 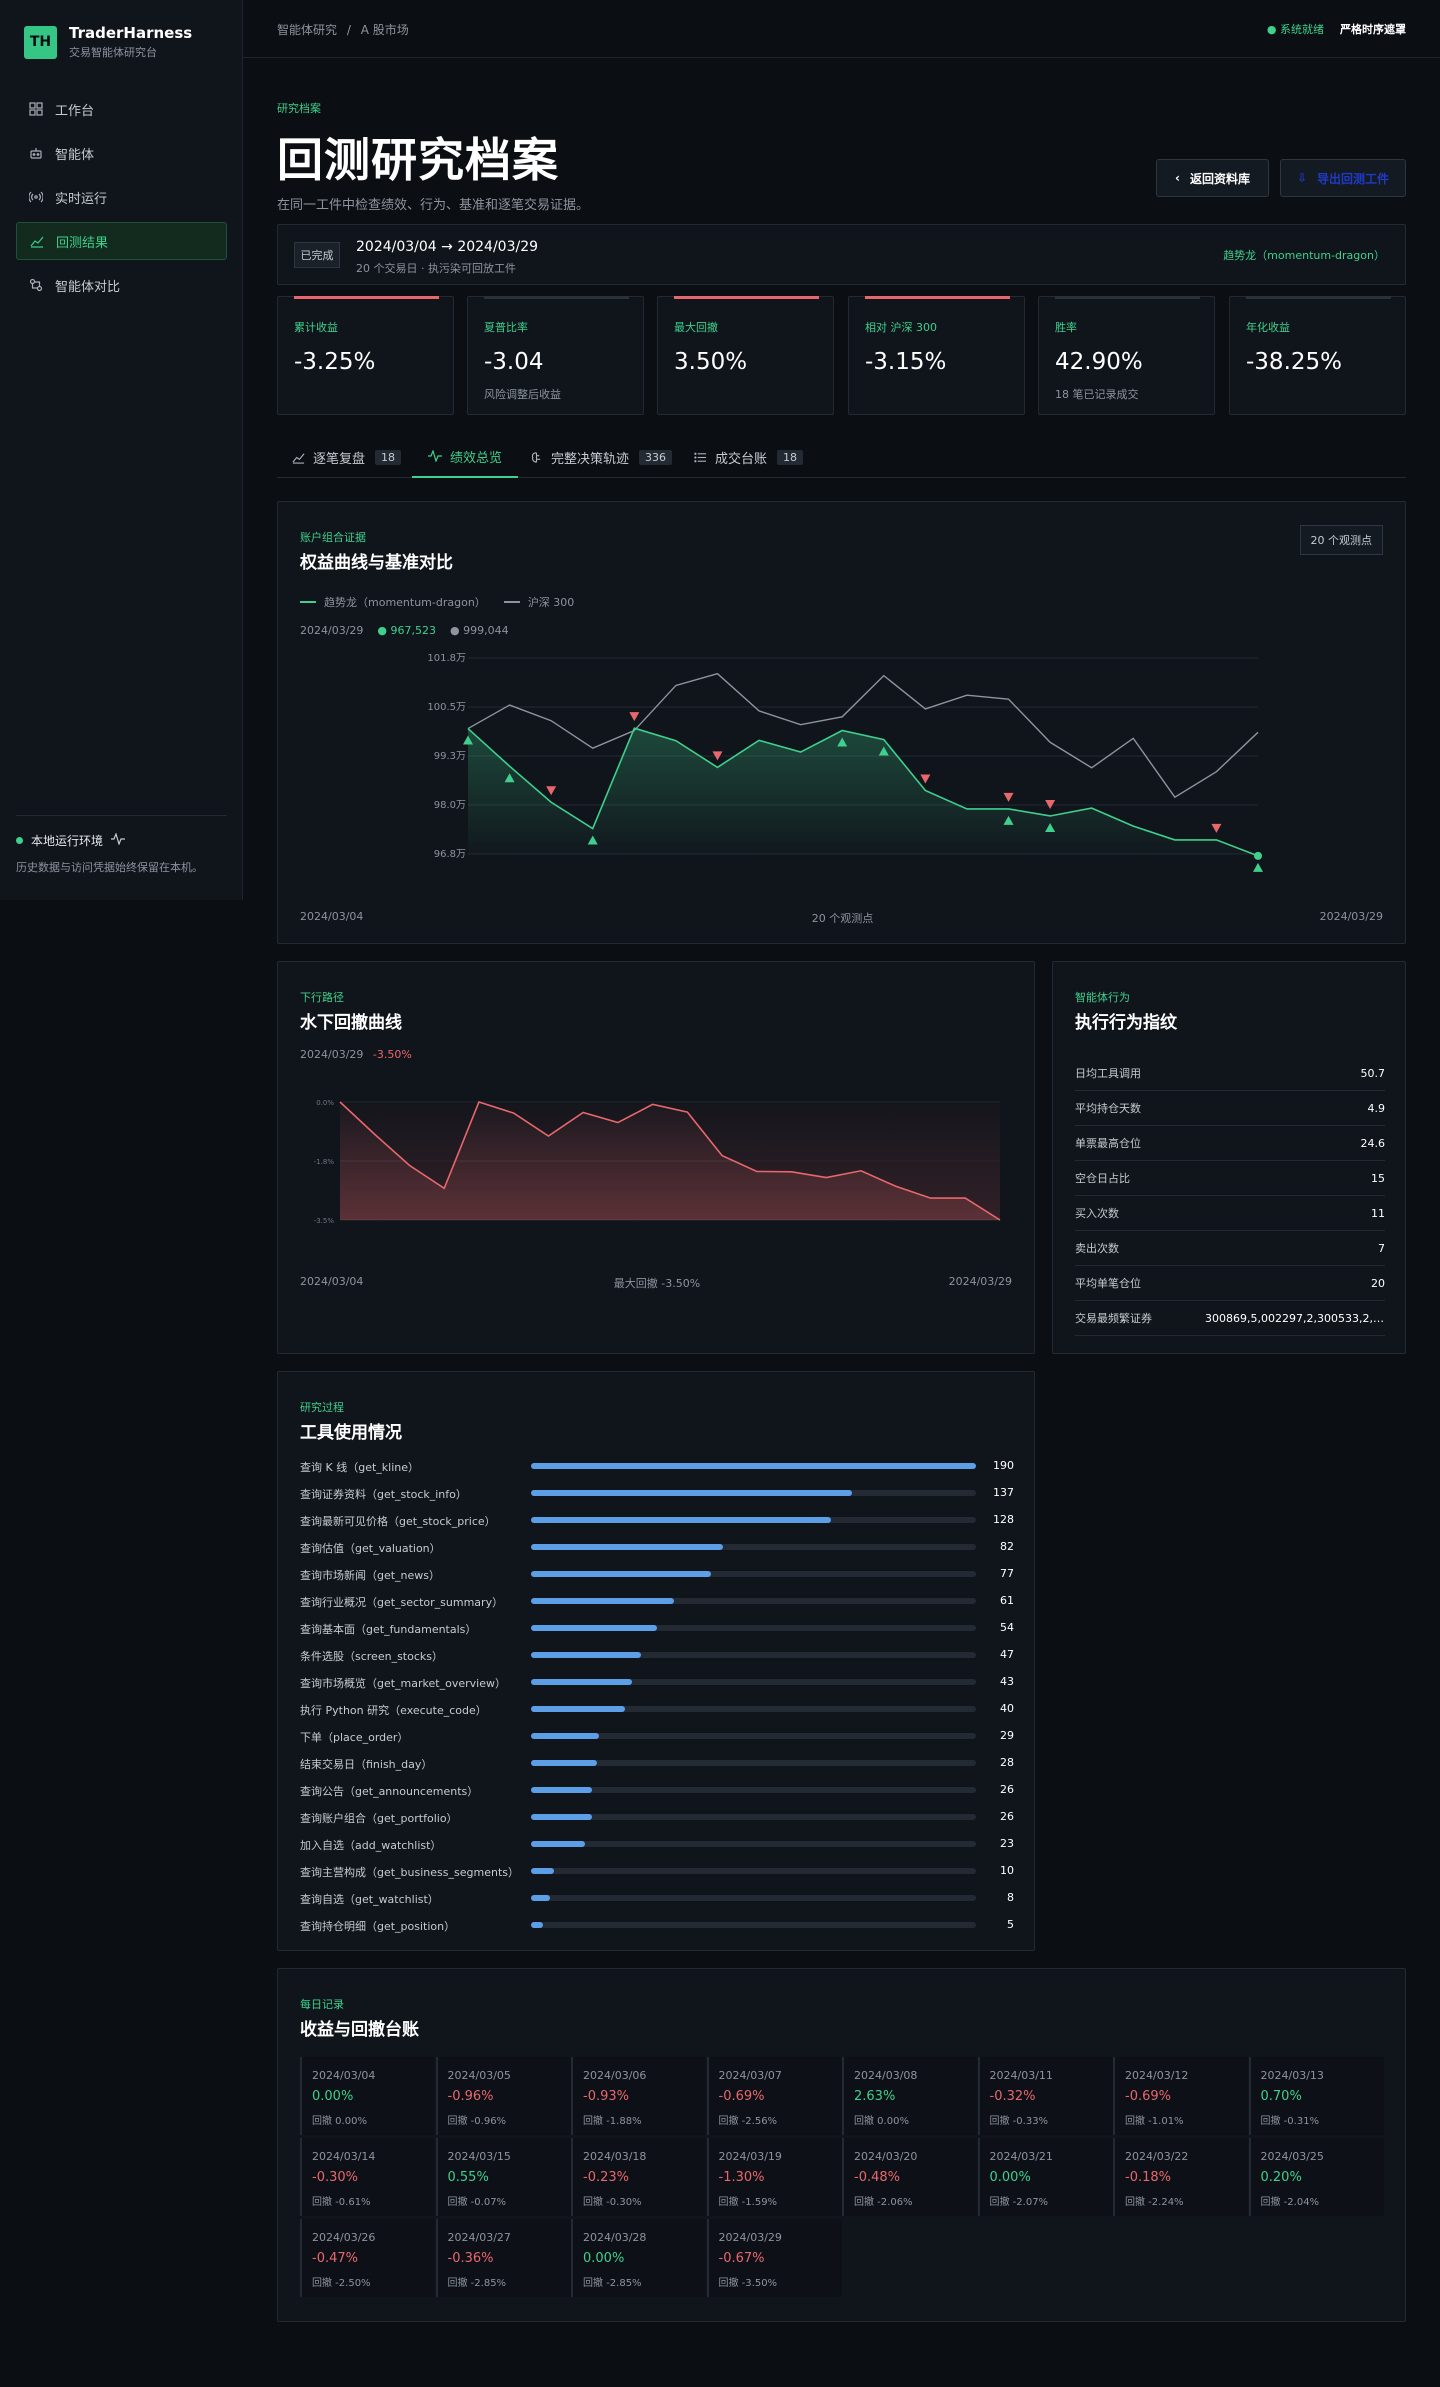 What do you see at coordinates (367, 2177) in the screenshot?
I see `ledger-day-cell: 2024/03/14 -0.30% 回撤 -0.61%` at bounding box center [367, 2177].